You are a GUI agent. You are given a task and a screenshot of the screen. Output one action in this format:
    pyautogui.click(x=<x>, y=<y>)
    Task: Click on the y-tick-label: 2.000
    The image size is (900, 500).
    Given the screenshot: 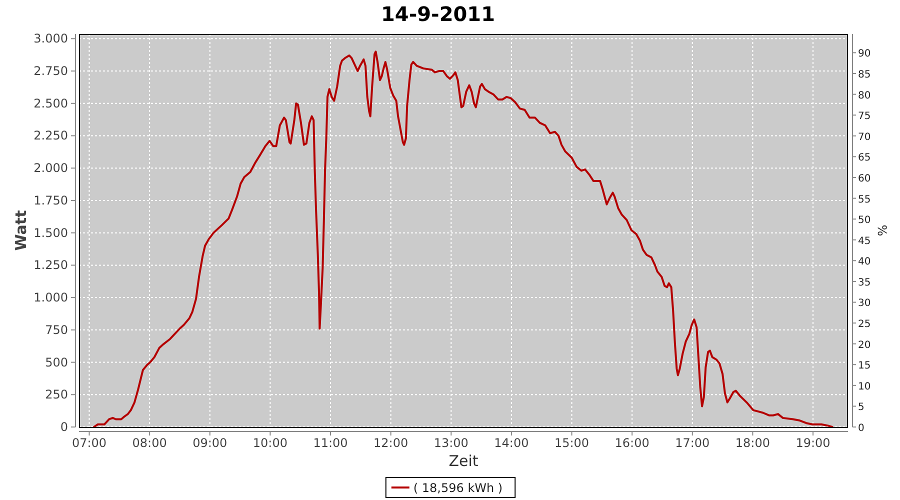 What is the action you would take?
    pyautogui.click(x=51, y=168)
    